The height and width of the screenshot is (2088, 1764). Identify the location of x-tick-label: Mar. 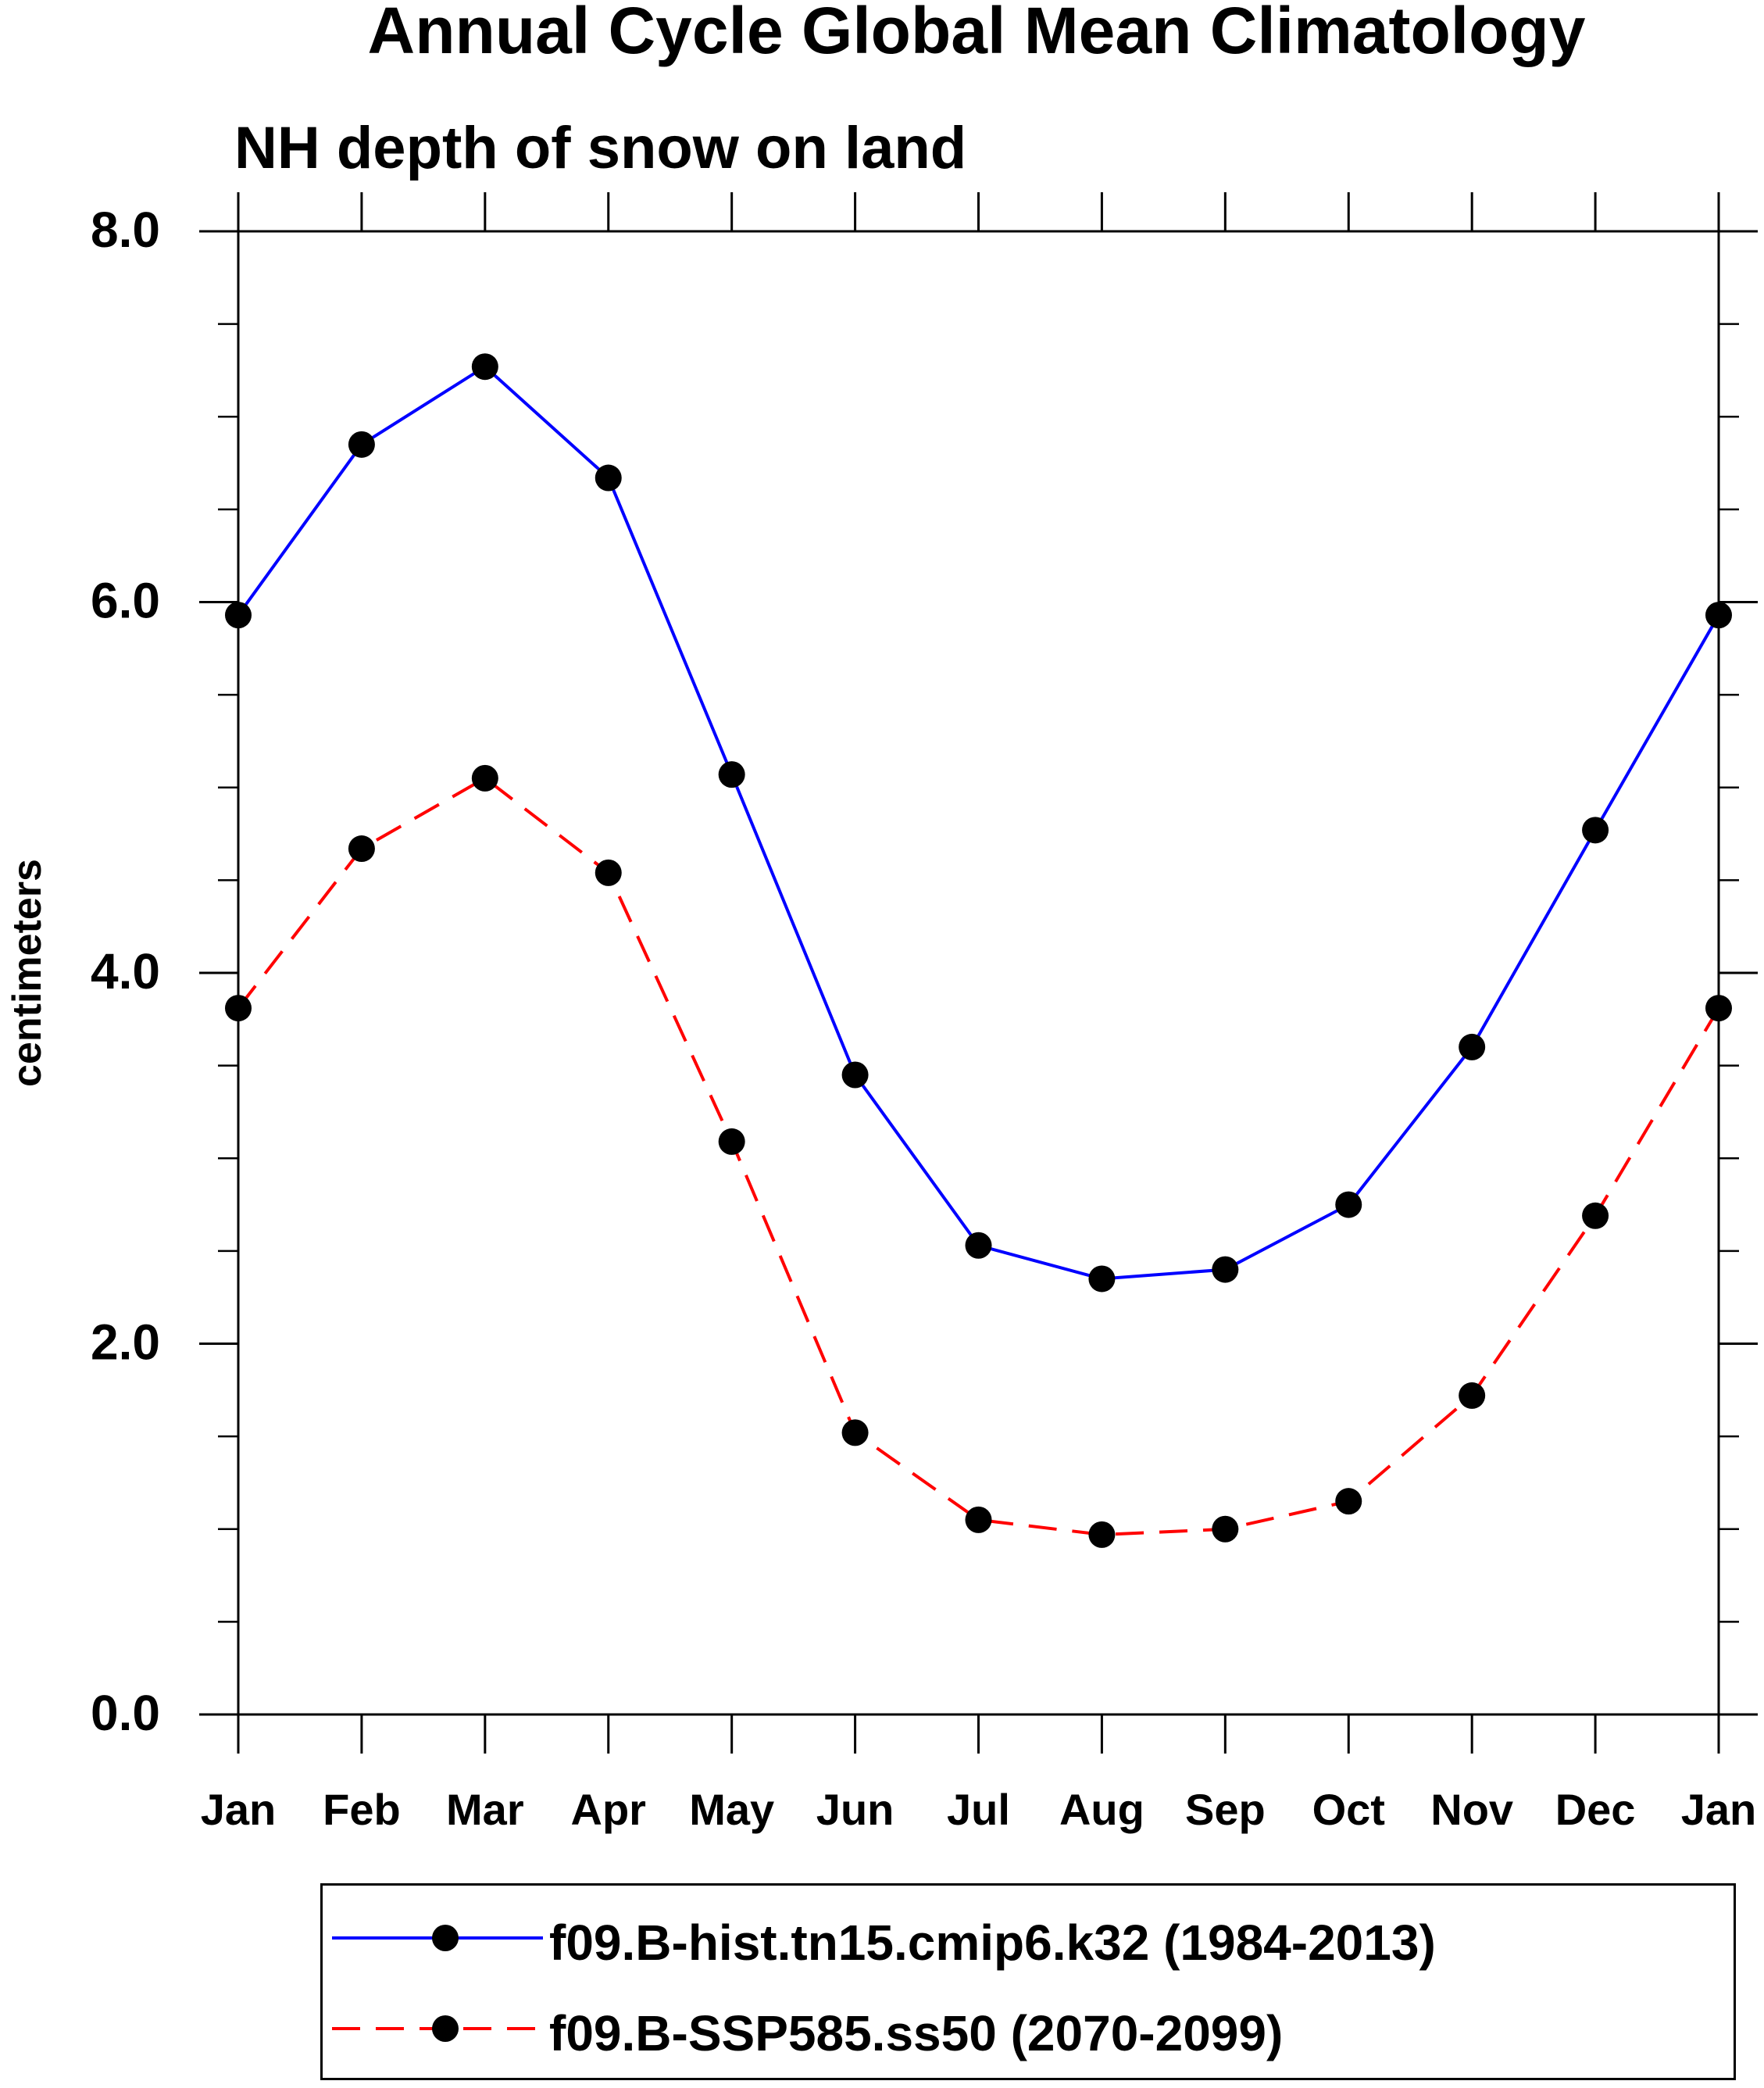
(485, 1809).